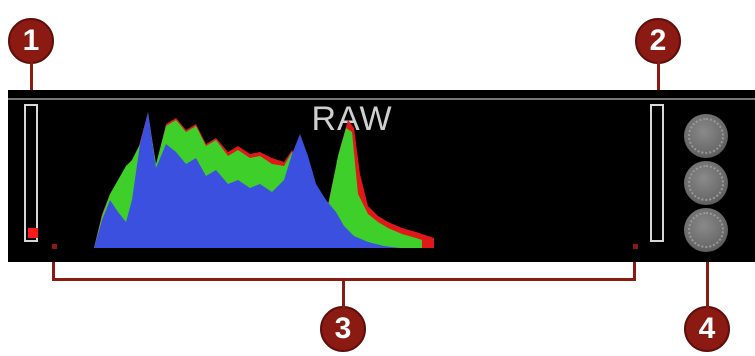 The height and width of the screenshot is (356, 755). Describe the element at coordinates (635, 246) in the screenshot. I see `range-tick-right` at that location.